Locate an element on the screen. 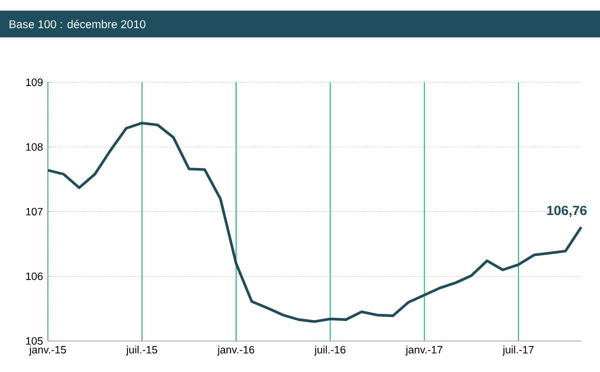 The image size is (600, 372). x-tick-label: juil.-15 is located at coordinates (142, 351).